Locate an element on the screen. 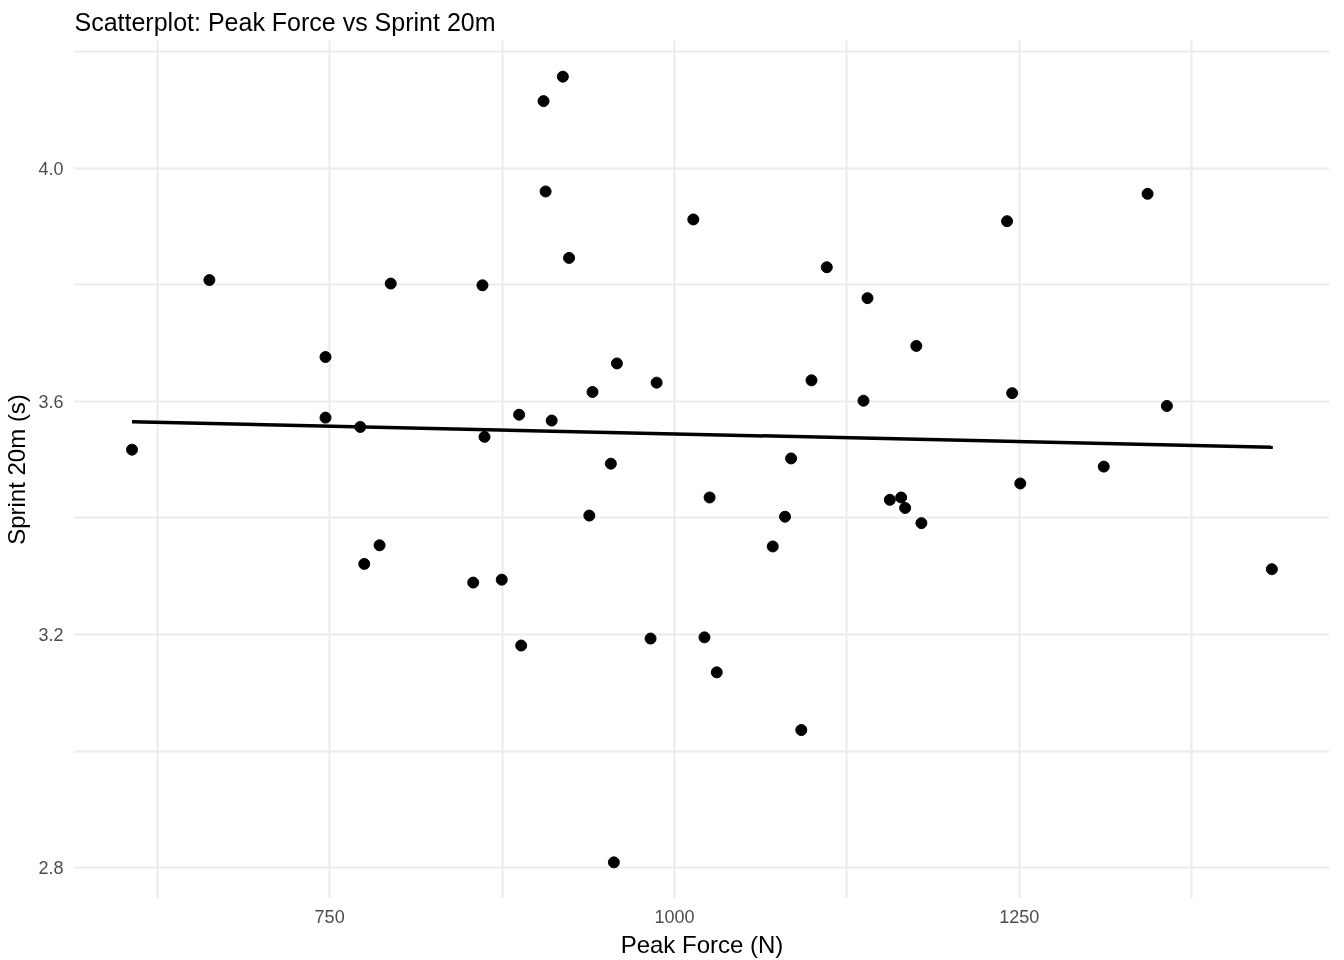  y-tick-label: 2.8 is located at coordinates (51, 868).